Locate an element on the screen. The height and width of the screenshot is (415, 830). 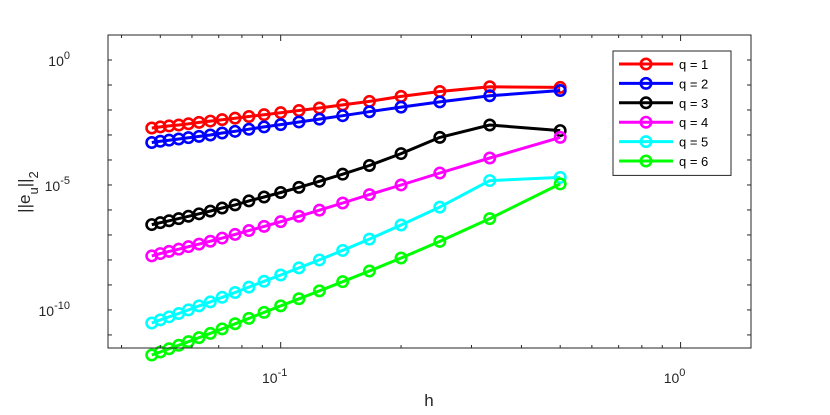
legend-label: q = 1 is located at coordinates (693, 64).